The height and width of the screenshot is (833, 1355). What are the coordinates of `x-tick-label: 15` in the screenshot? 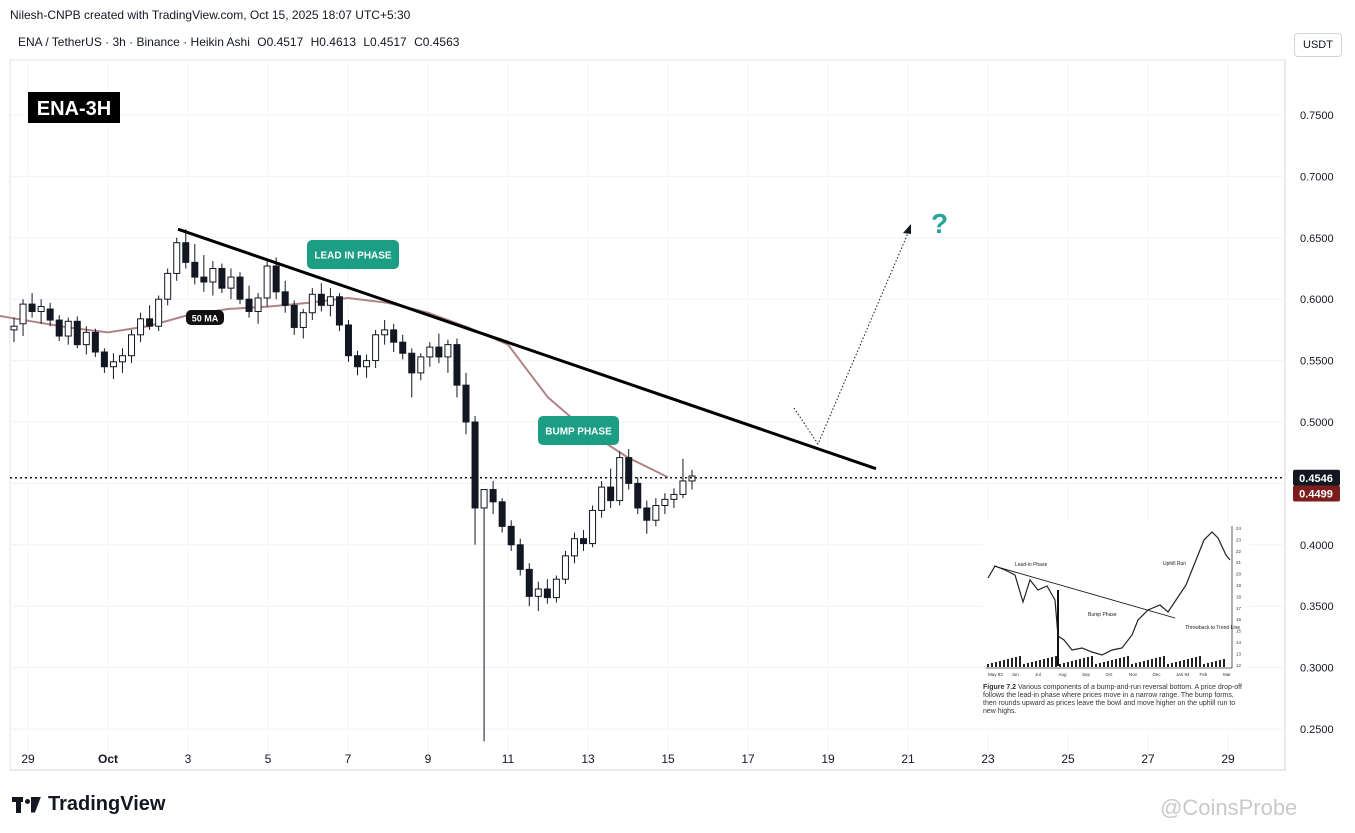 It's located at (668, 759).